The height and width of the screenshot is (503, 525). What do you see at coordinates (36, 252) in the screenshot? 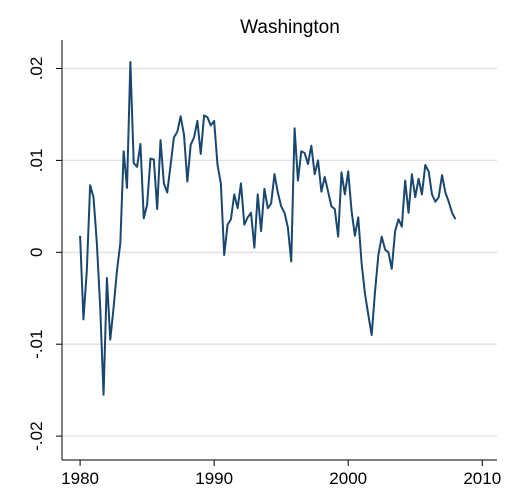
I see `y-tick-label: 0` at bounding box center [36, 252].